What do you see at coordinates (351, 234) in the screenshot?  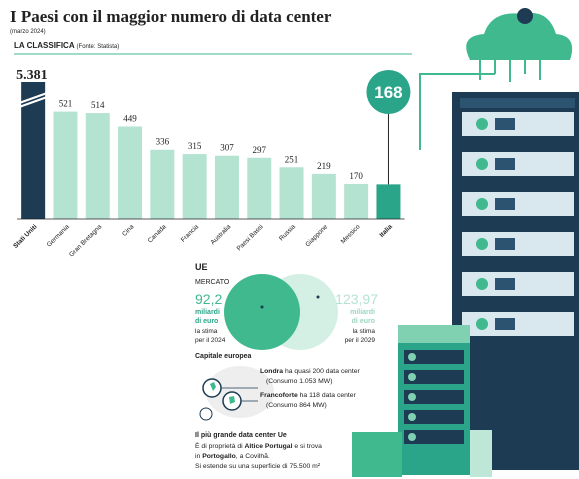 I see `x-tick-label: Messico` at bounding box center [351, 234].